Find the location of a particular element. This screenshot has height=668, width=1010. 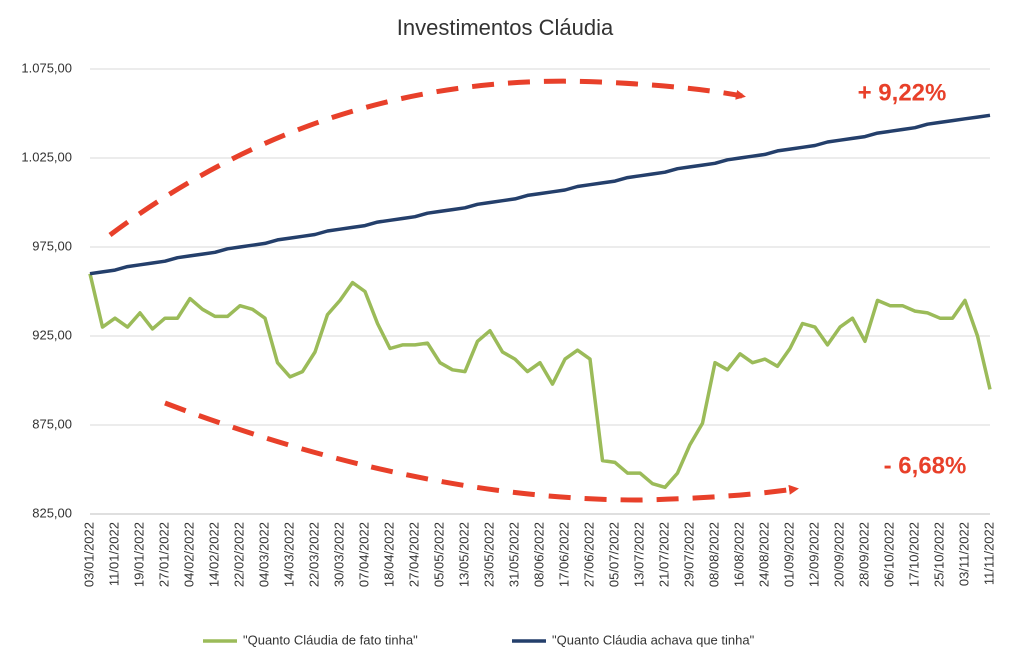

x-tick-label: 13/07/2022 is located at coordinates (638, 554).